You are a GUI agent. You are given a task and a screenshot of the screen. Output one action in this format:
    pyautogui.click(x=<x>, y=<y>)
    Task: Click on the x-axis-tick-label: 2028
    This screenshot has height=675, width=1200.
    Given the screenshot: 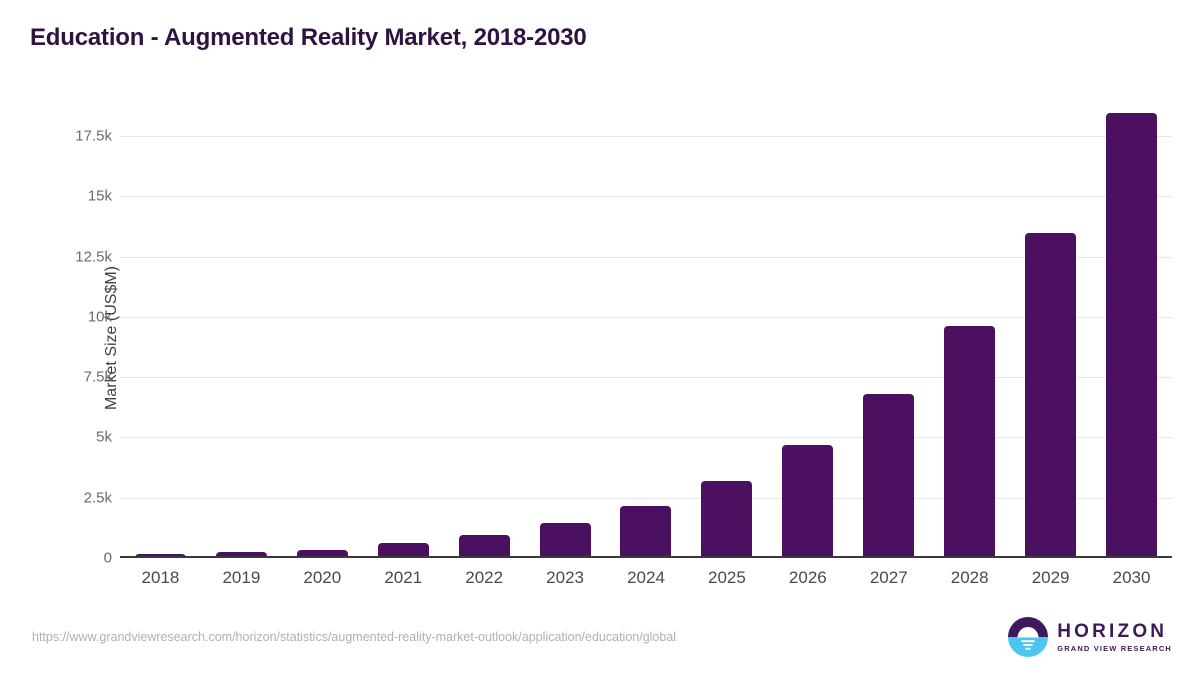 What is the action you would take?
    pyautogui.click(x=969, y=577)
    